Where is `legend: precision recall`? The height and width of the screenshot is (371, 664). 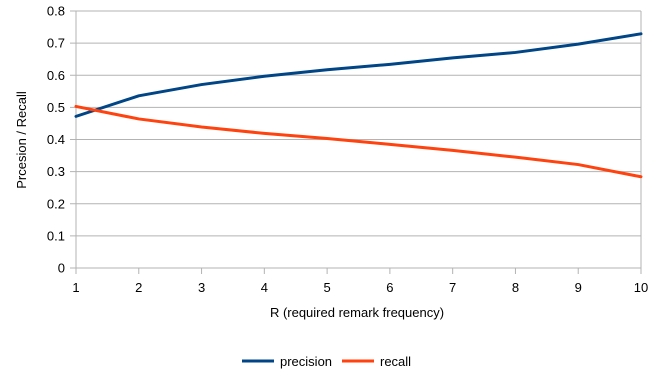 legend: precision recall is located at coordinates (326, 361).